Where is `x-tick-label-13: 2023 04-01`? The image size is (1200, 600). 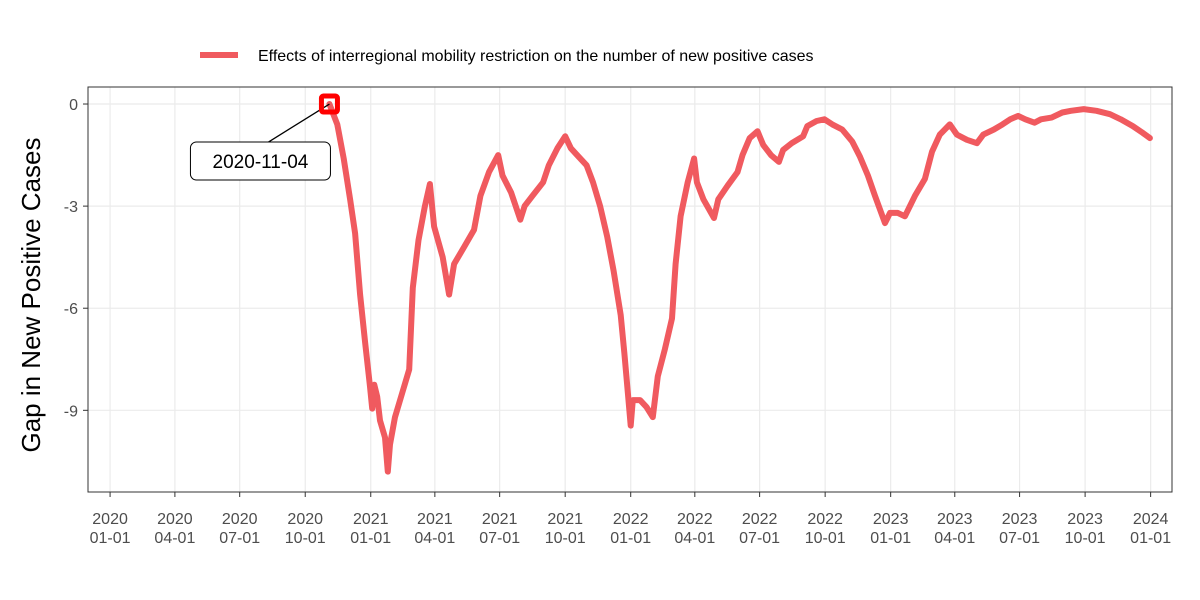 x-tick-label-13: 2023 04-01 is located at coordinates (954, 529).